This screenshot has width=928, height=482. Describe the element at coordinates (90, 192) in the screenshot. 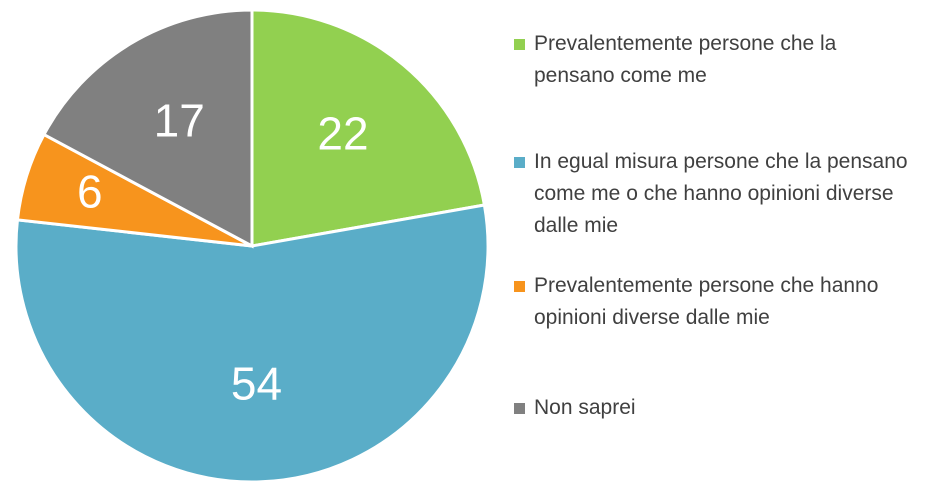

I see `data-label: 6` at that location.